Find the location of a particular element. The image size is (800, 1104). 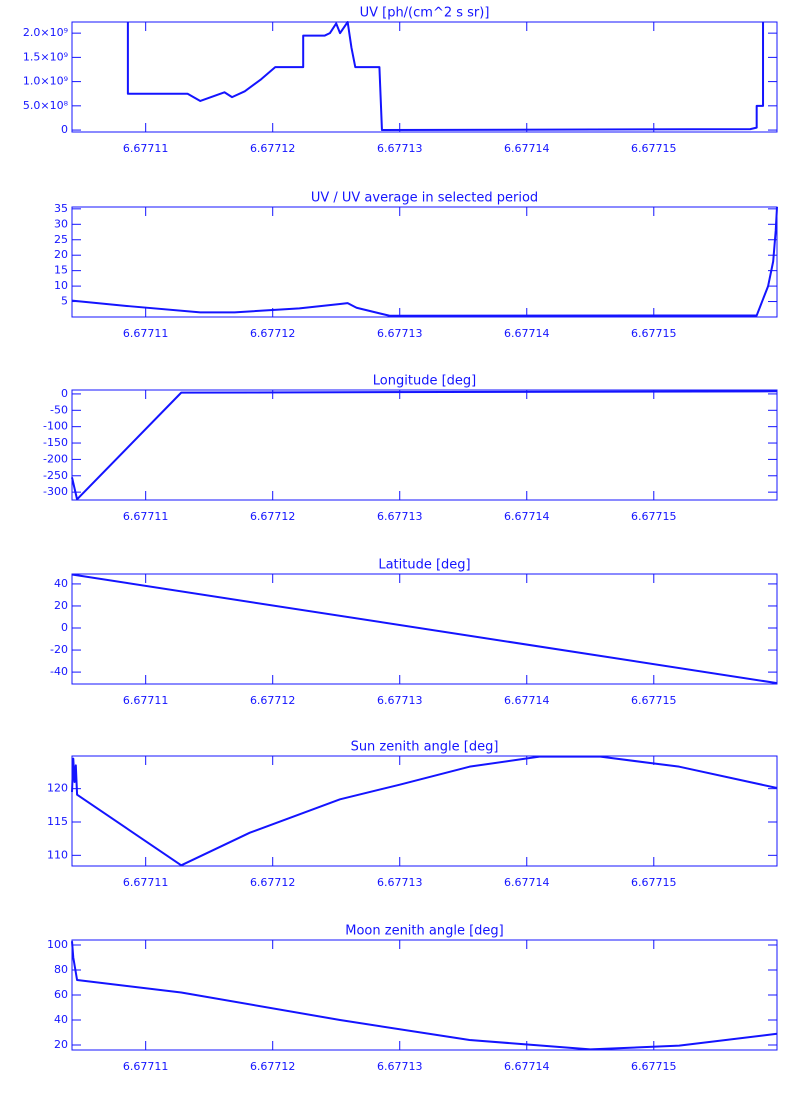

y-tick-label: -40 is located at coordinates (59, 671).